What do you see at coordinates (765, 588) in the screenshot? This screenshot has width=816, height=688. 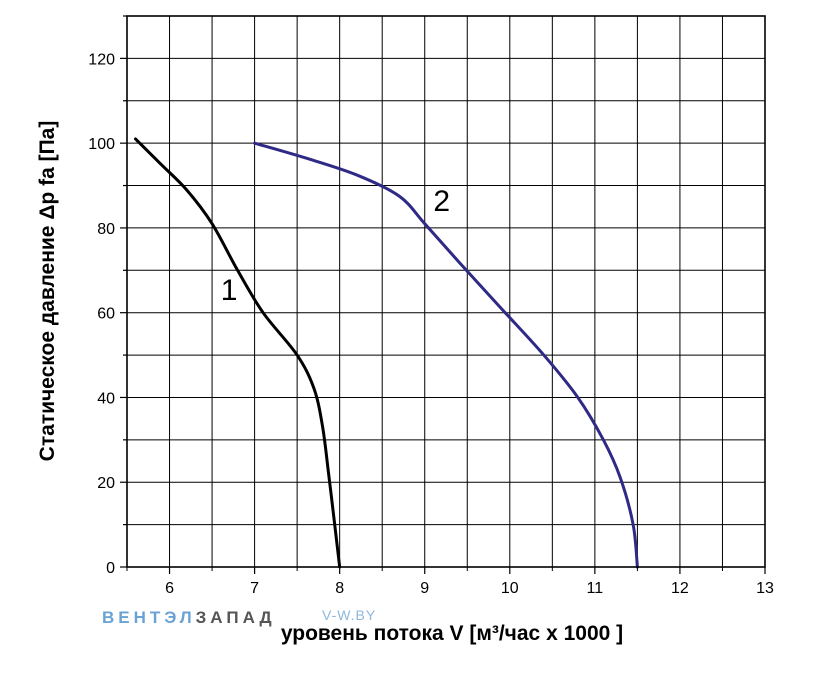 I see `x-tick-label: 13` at bounding box center [765, 588].